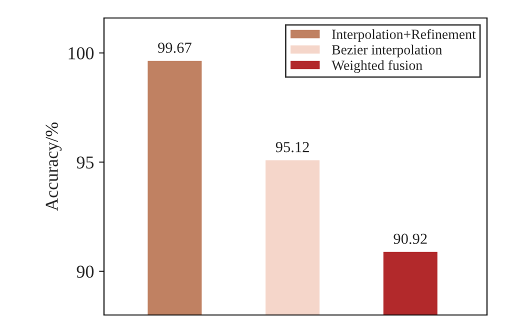 Image resolution: width=517 pixels, height=327 pixels. I want to click on y-tick-label: 100, so click(81, 53).